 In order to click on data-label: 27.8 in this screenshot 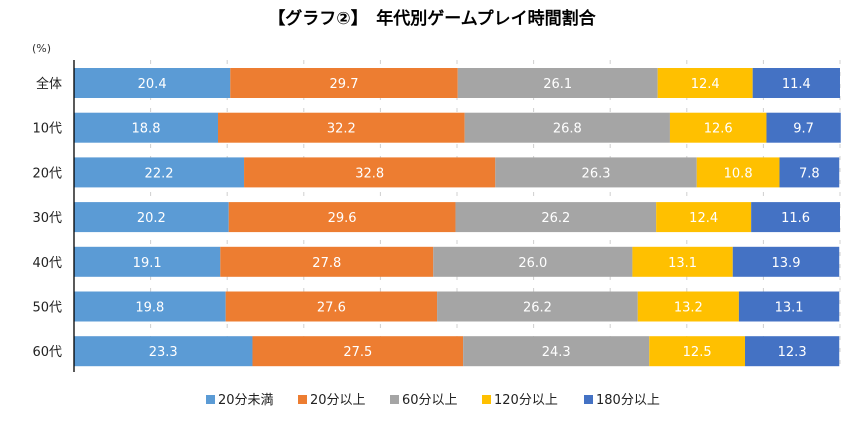, I will do `click(326, 263)`.